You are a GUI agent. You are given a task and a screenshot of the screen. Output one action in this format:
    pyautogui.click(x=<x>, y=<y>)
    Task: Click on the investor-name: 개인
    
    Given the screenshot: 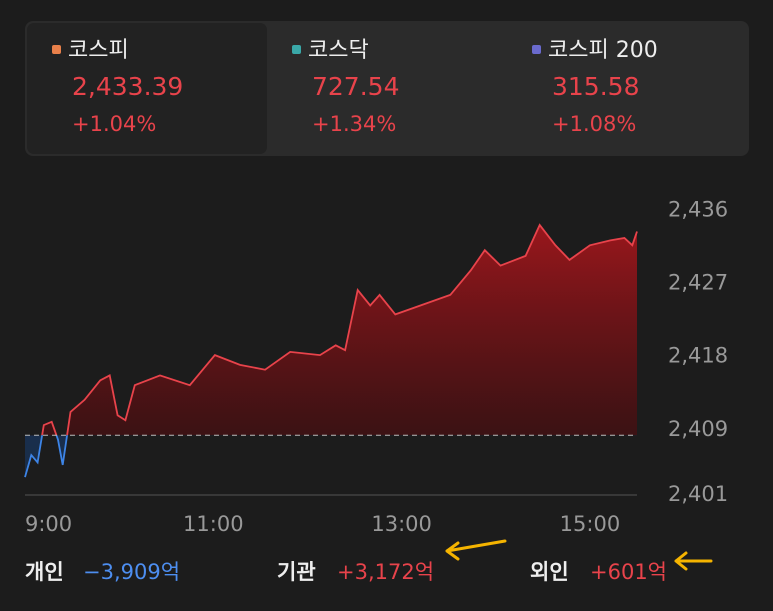 What is the action you would take?
    pyautogui.click(x=44, y=572)
    